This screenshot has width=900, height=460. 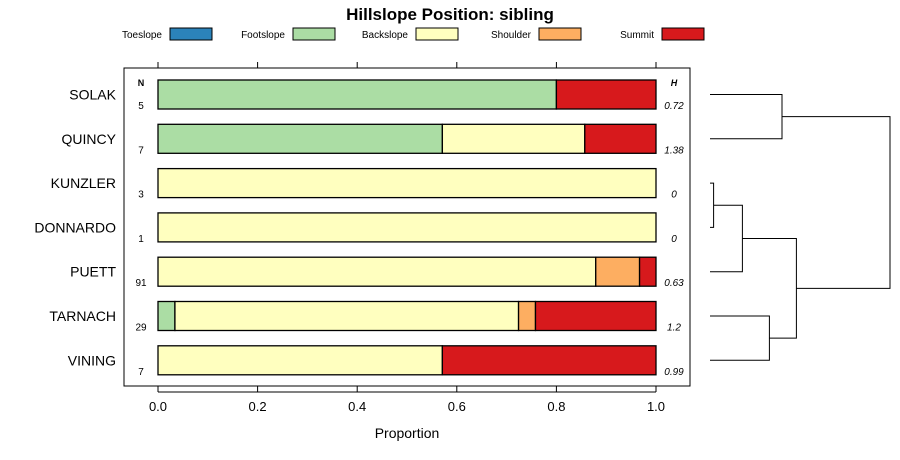 What do you see at coordinates (141, 150) in the screenshot?
I see `n-value-quincy: 7` at bounding box center [141, 150].